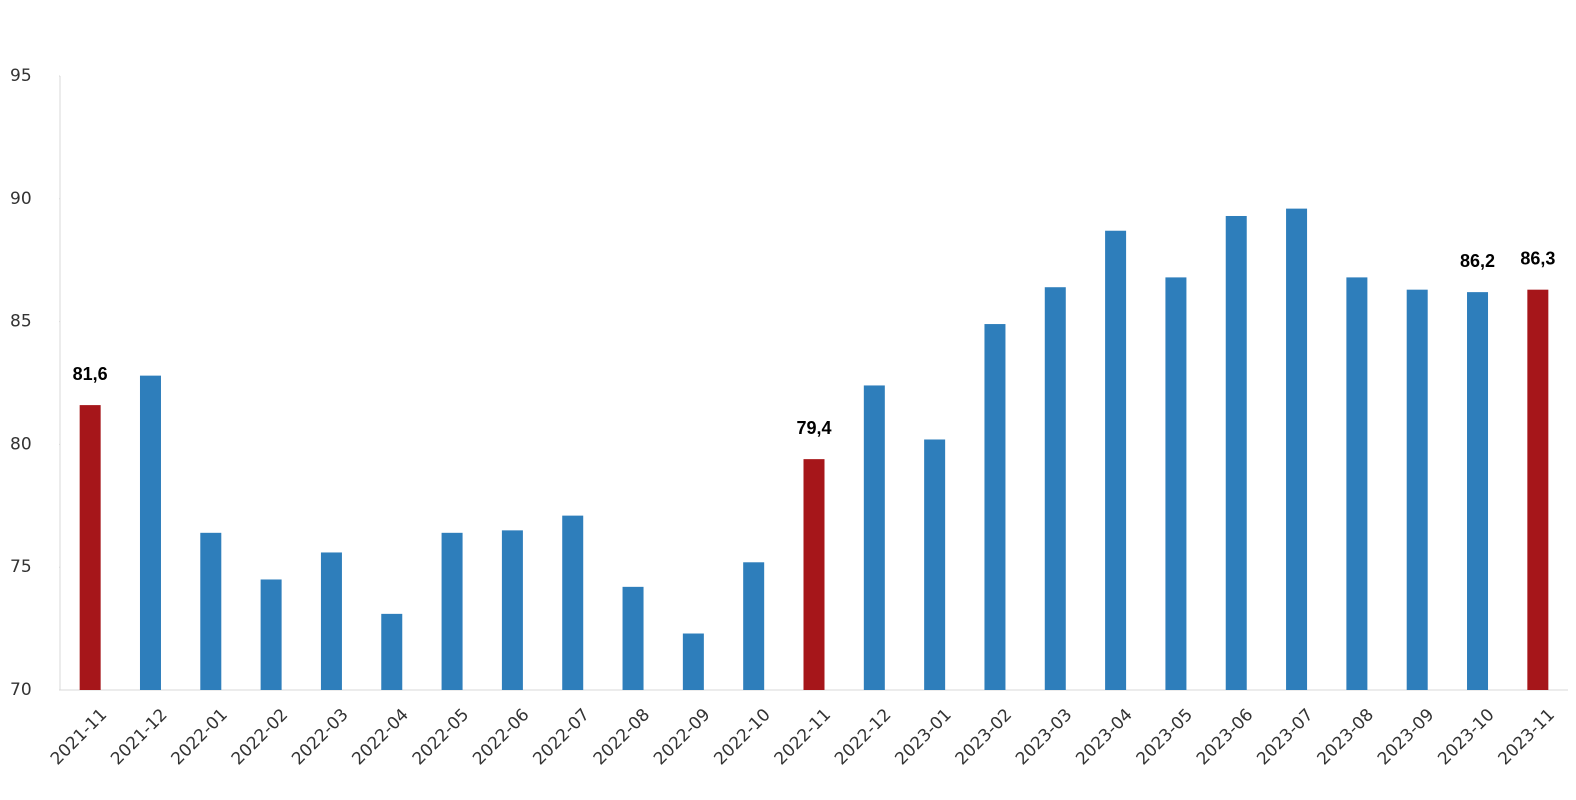 The image size is (1576, 800). I want to click on x-tick-label: 2022-07, so click(561, 737).